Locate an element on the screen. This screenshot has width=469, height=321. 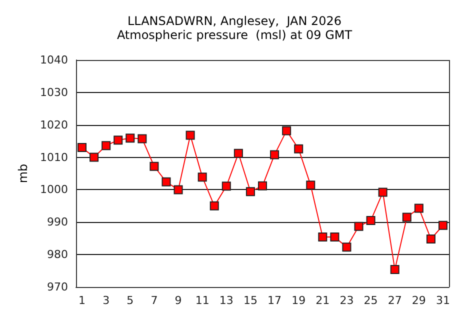
chart-title: LLANSADWRN, Anglesey, JAN 2026 is located at coordinates (234, 21).